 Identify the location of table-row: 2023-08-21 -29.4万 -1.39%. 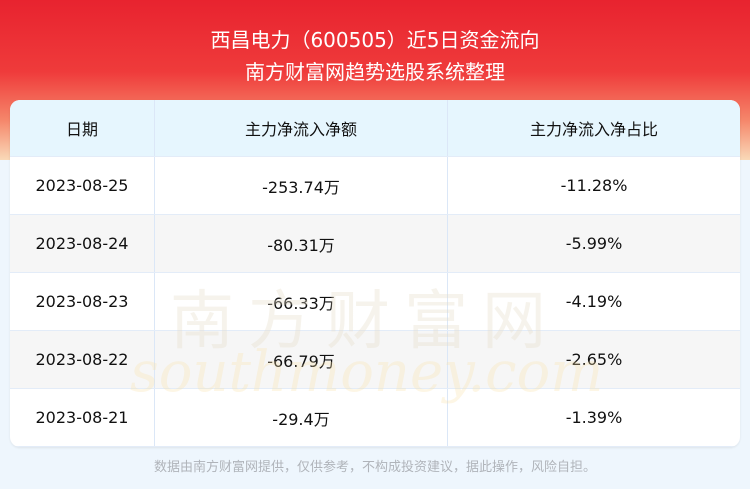
(375, 418).